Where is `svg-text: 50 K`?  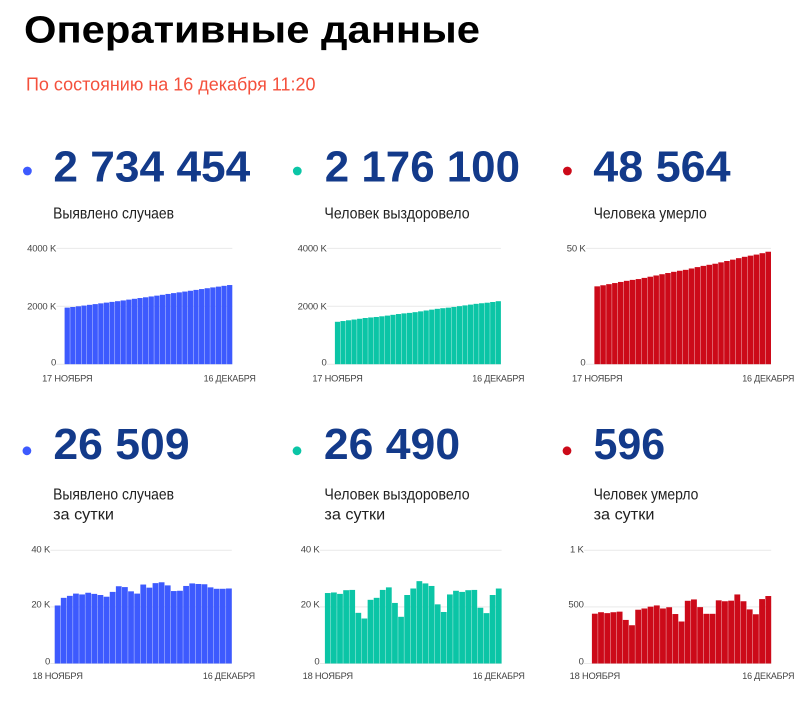
svg-text: 50 K is located at coordinates (577, 249).